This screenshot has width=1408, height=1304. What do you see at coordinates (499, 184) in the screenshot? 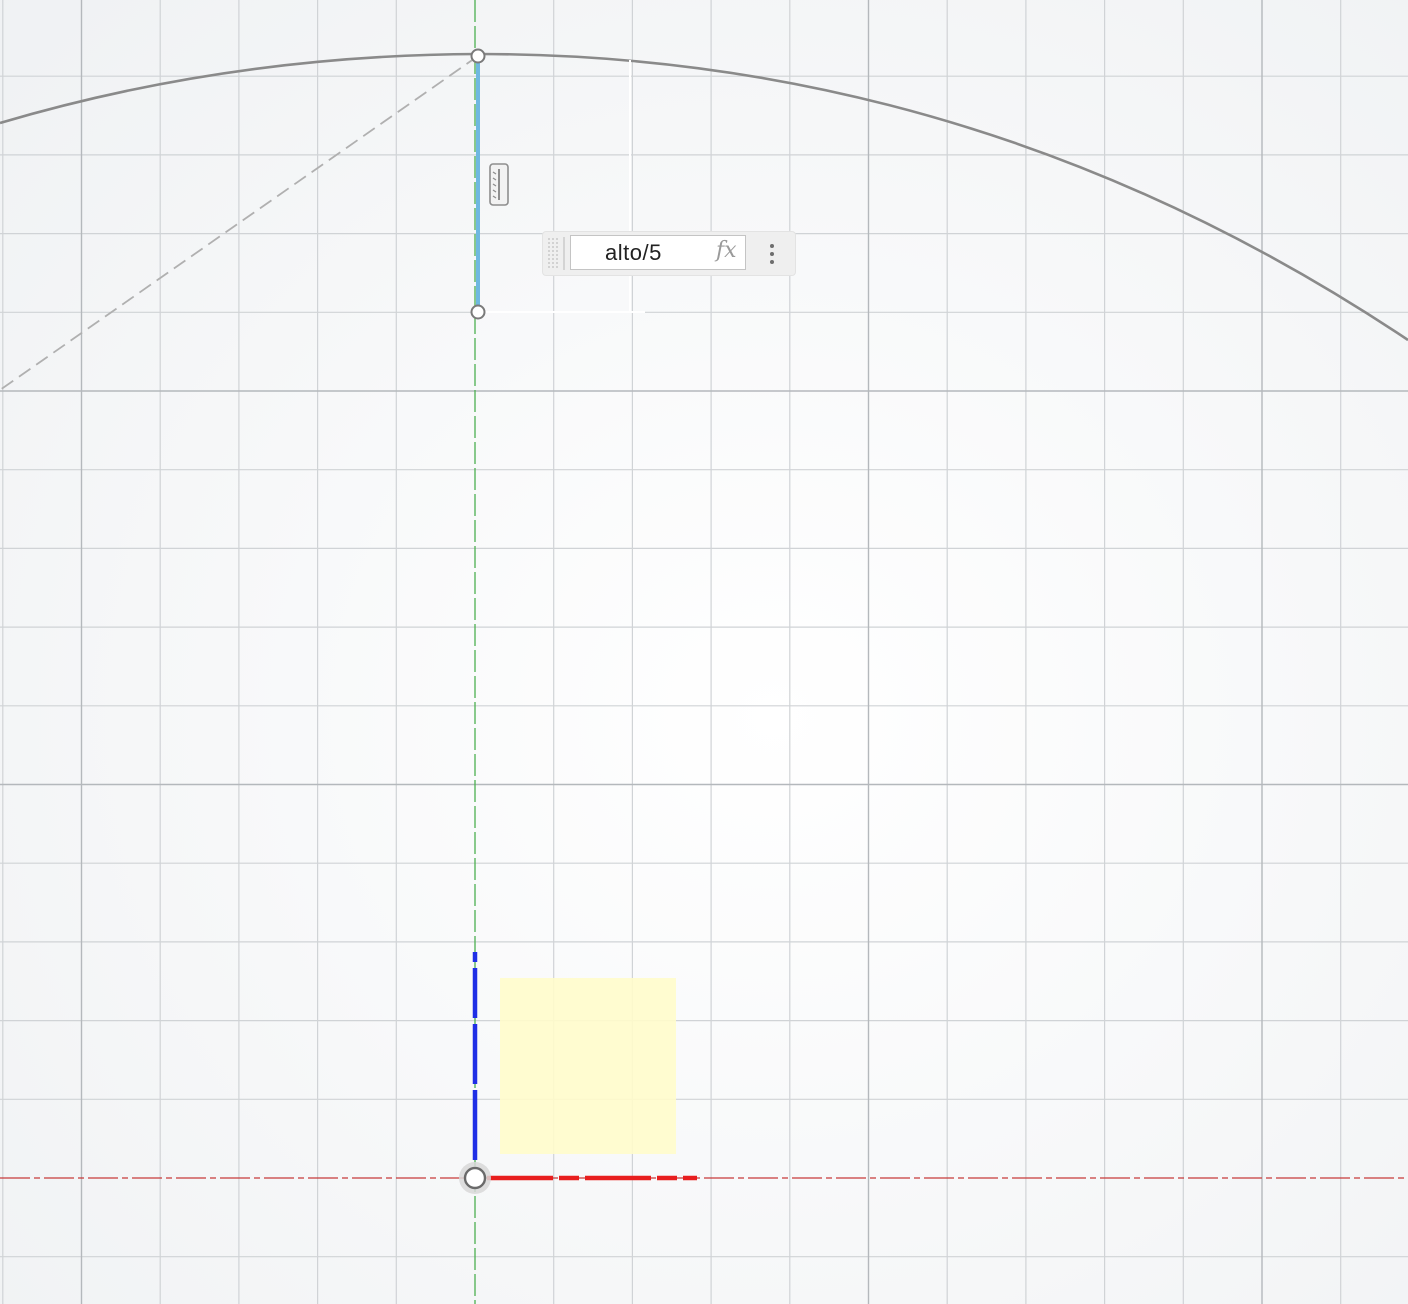
I see `vertical-constraint-icon` at bounding box center [499, 184].